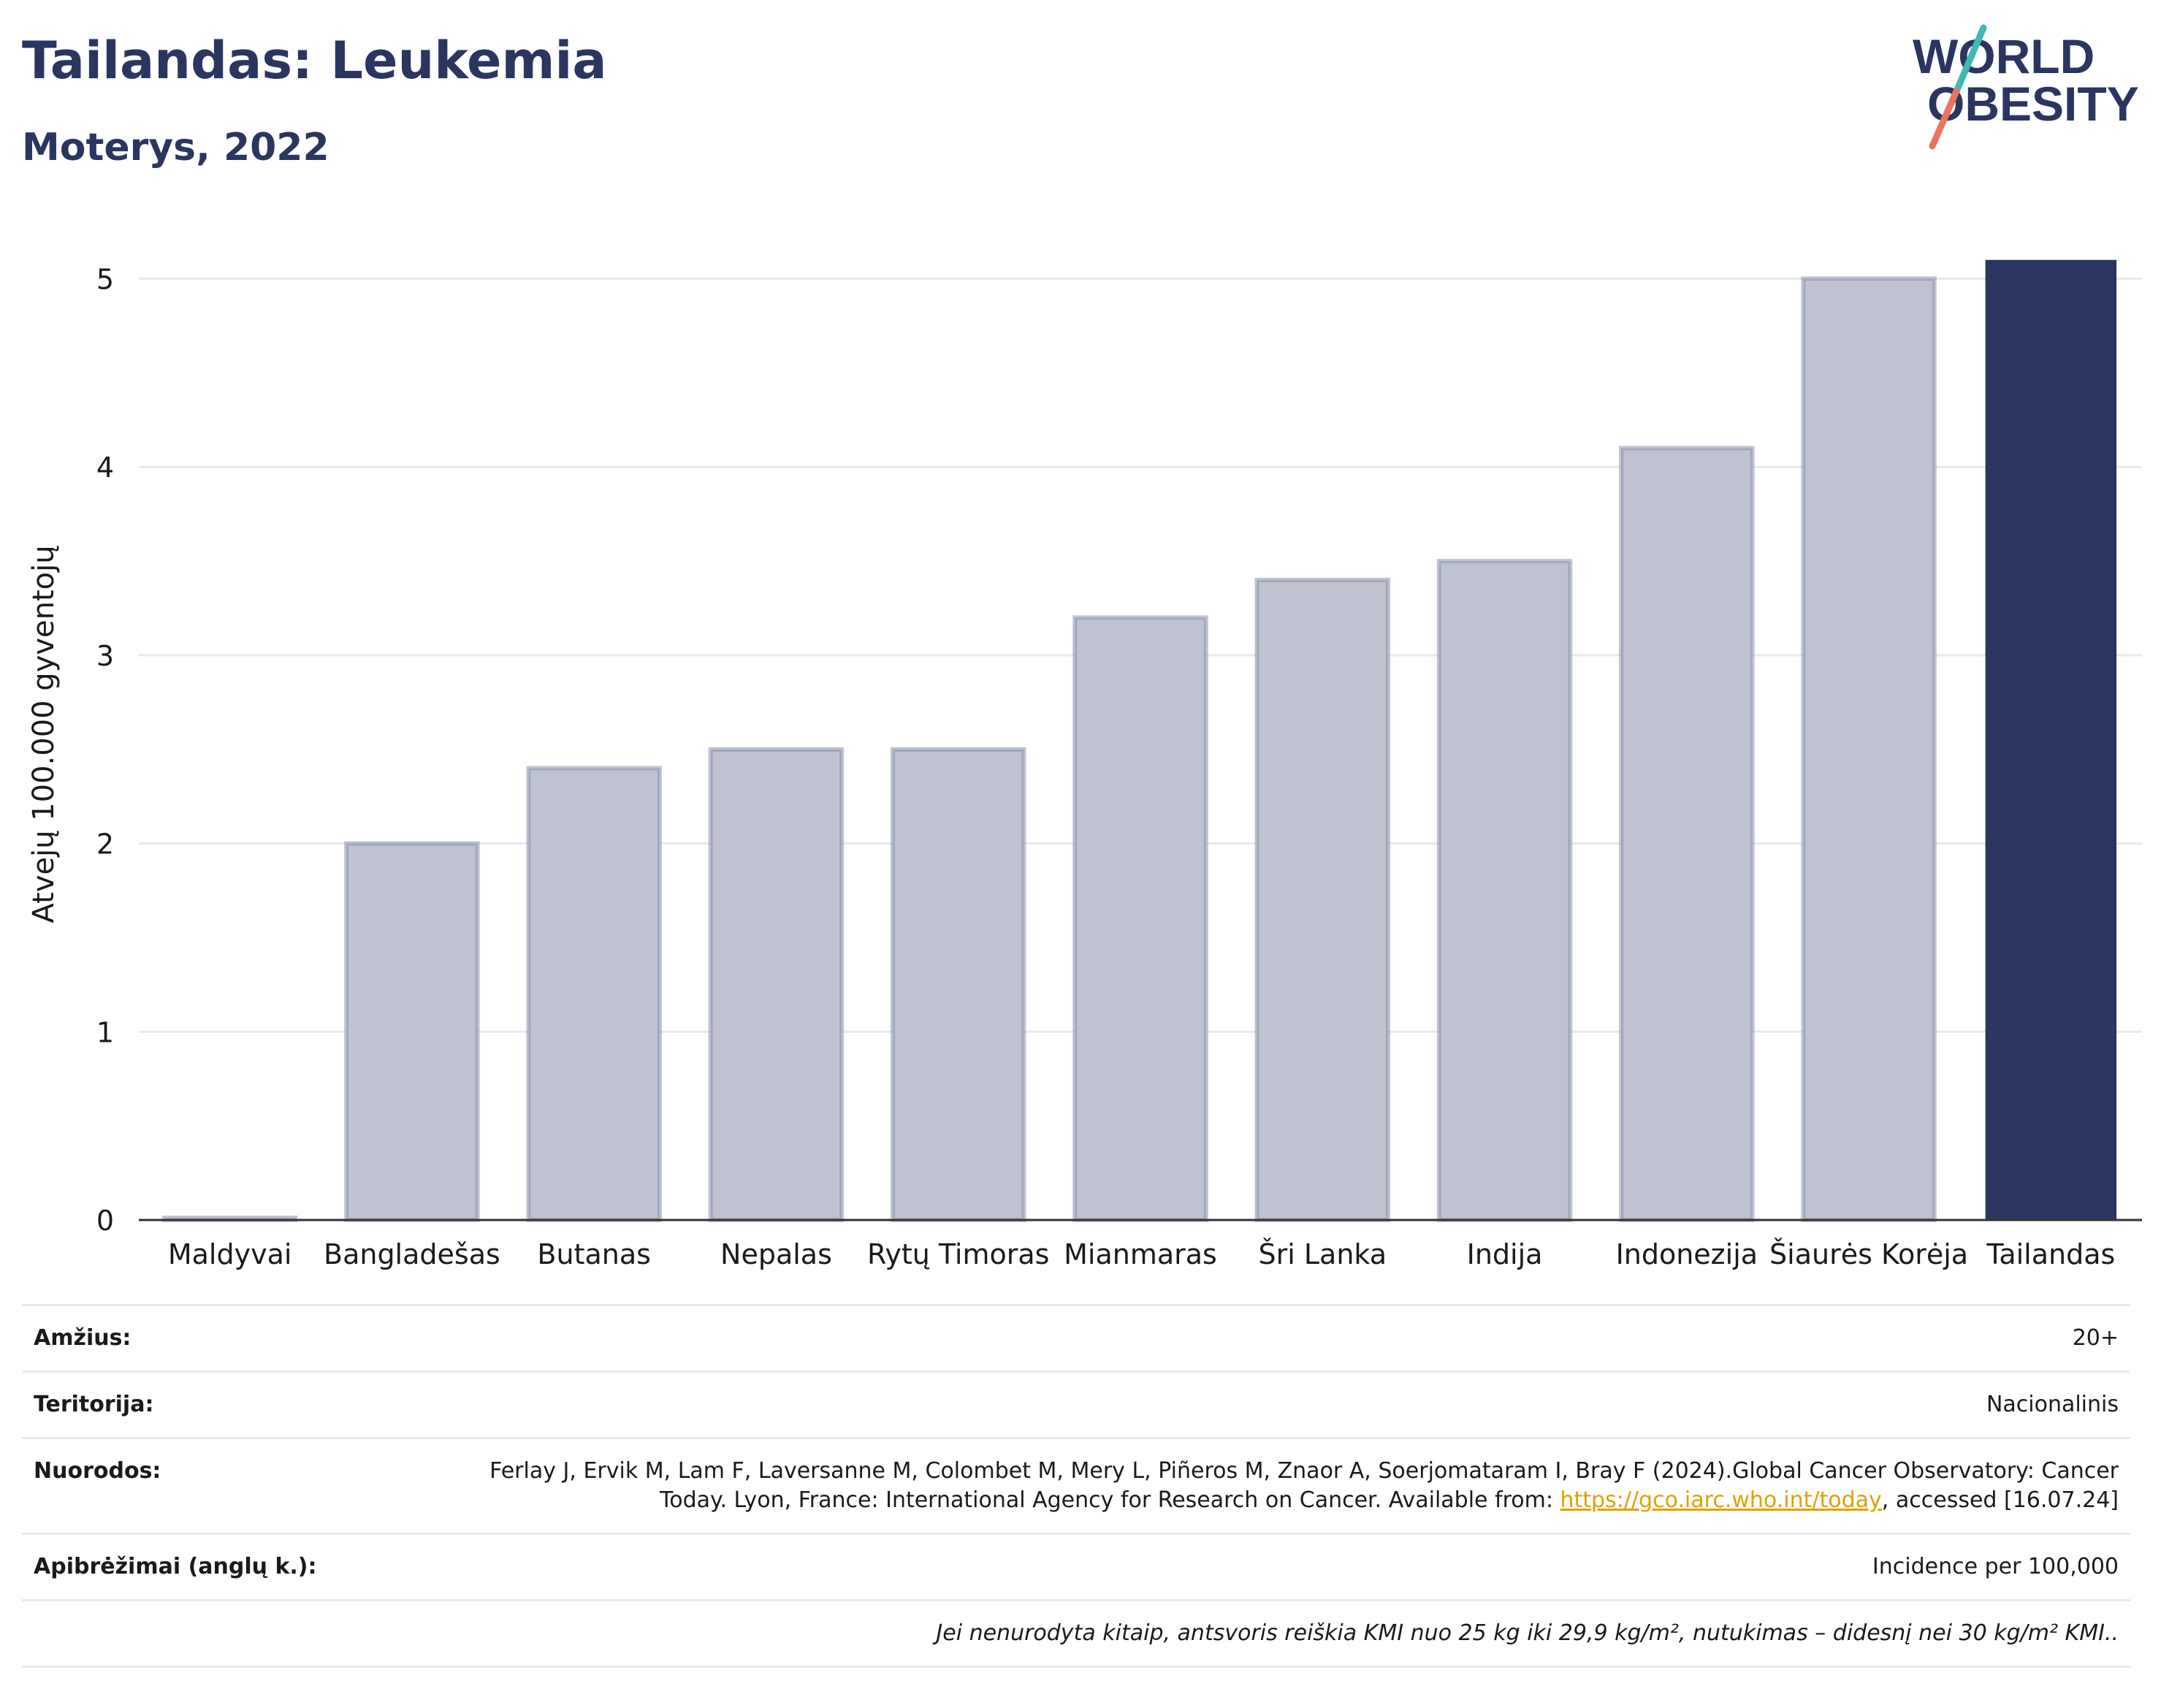 This screenshot has width=2161, height=1708. Describe the element at coordinates (1868, 1254) in the screenshot. I see `x-tick-label: Šiaurės Korėja` at that location.